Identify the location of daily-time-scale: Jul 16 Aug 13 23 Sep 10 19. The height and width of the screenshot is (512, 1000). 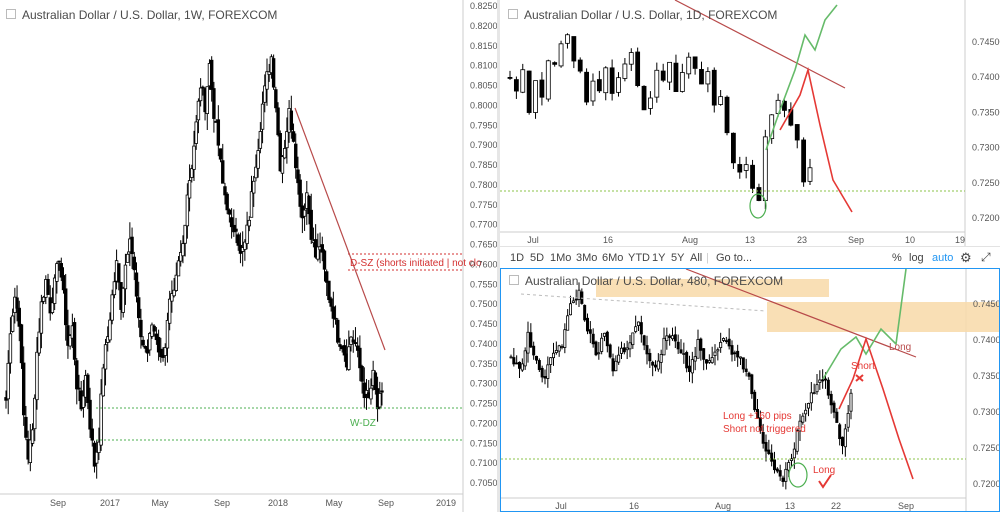
(746, 240).